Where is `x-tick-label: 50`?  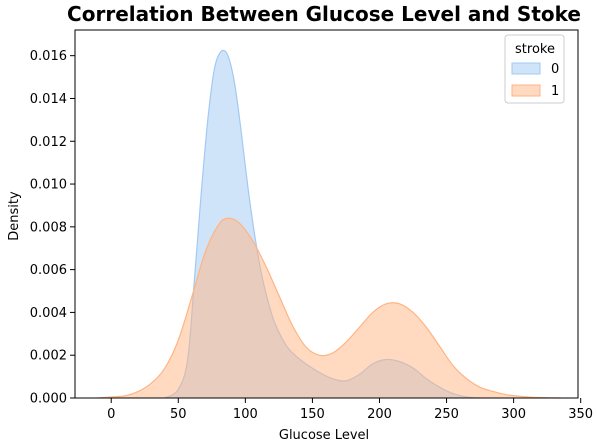 x-tick-label: 50 is located at coordinates (178, 414).